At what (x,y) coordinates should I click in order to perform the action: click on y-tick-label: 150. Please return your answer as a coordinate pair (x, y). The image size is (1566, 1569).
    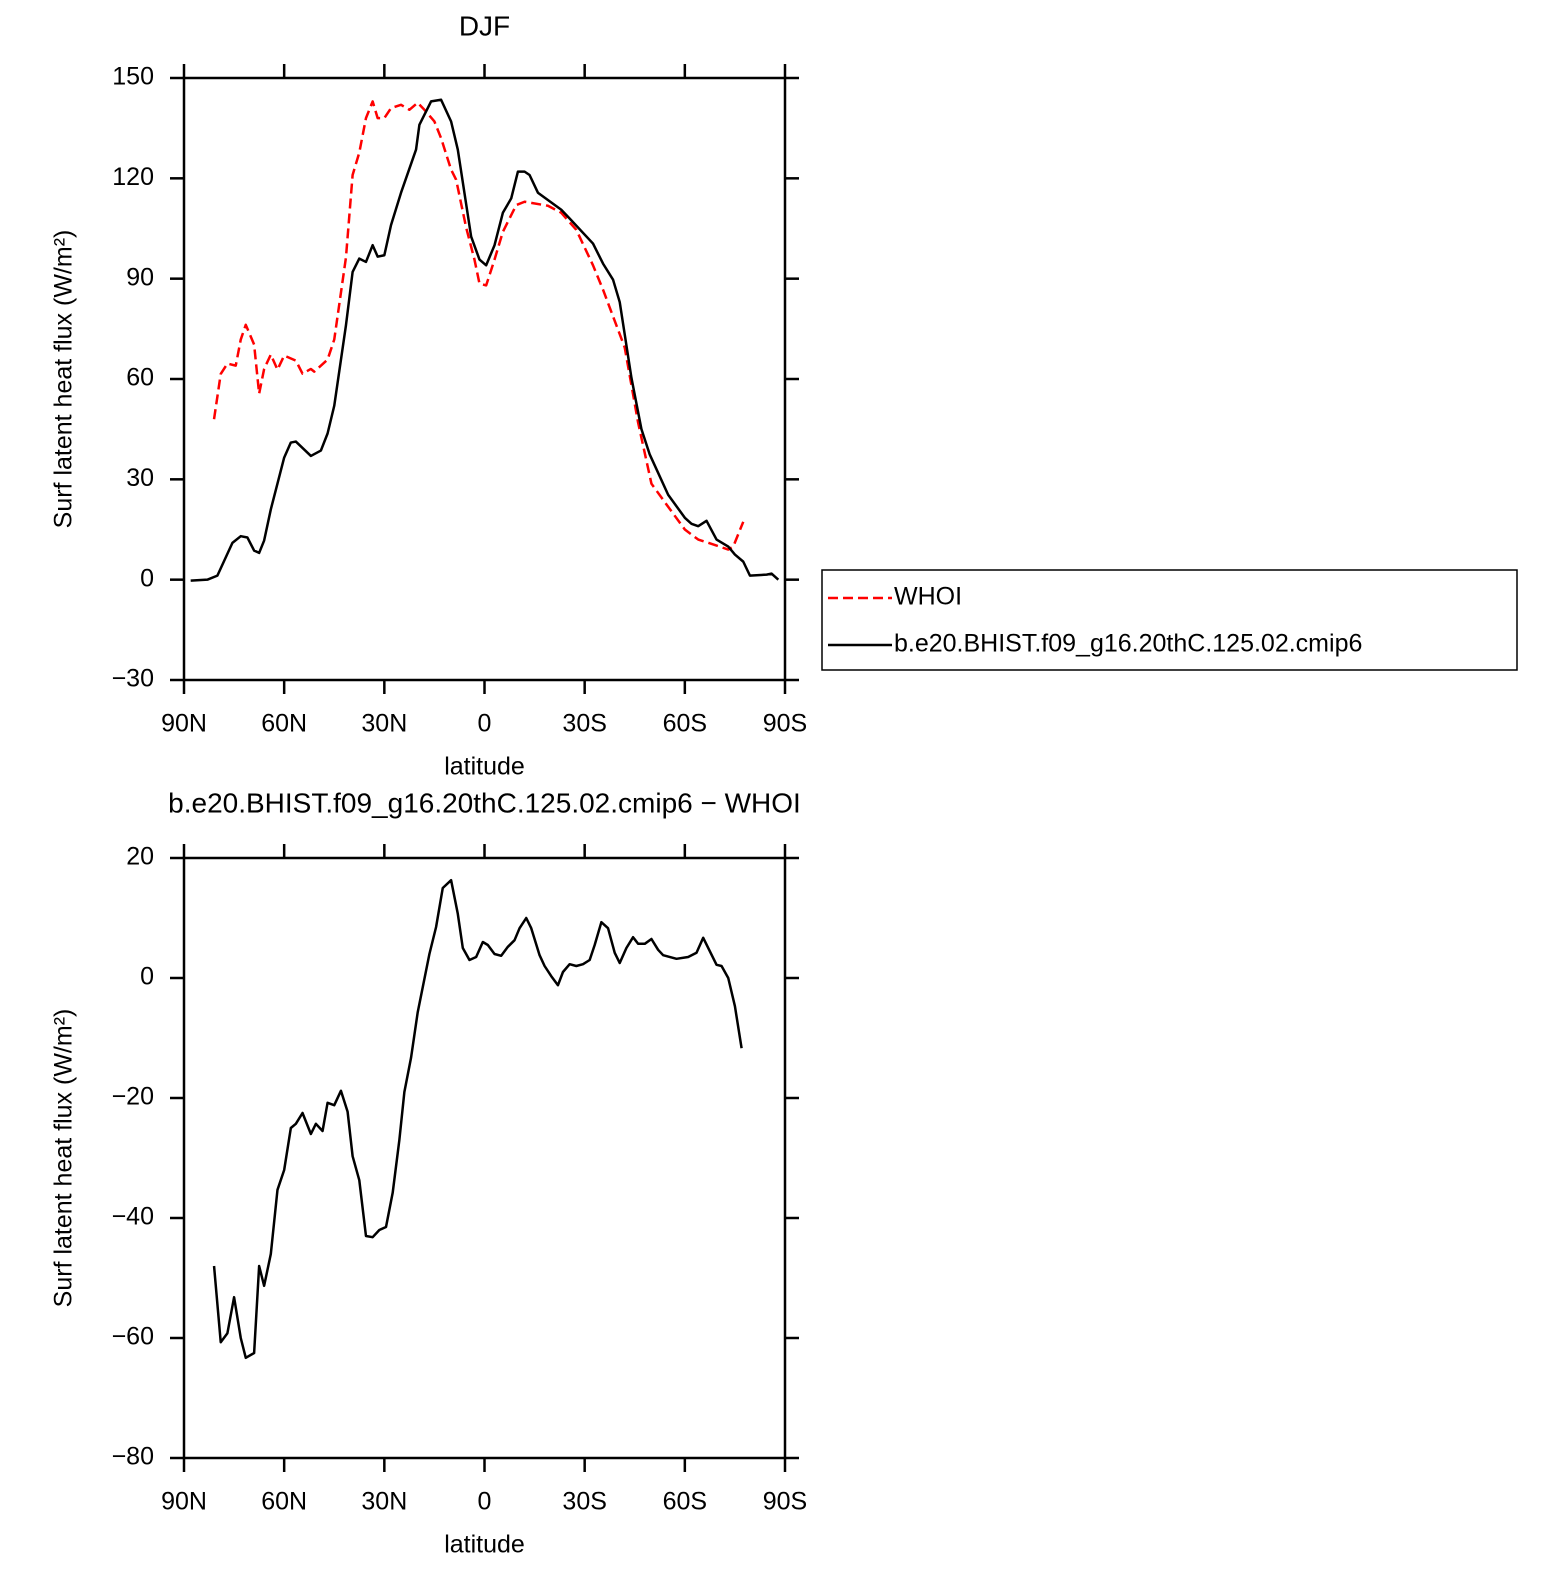
    Looking at the image, I should click on (133, 77).